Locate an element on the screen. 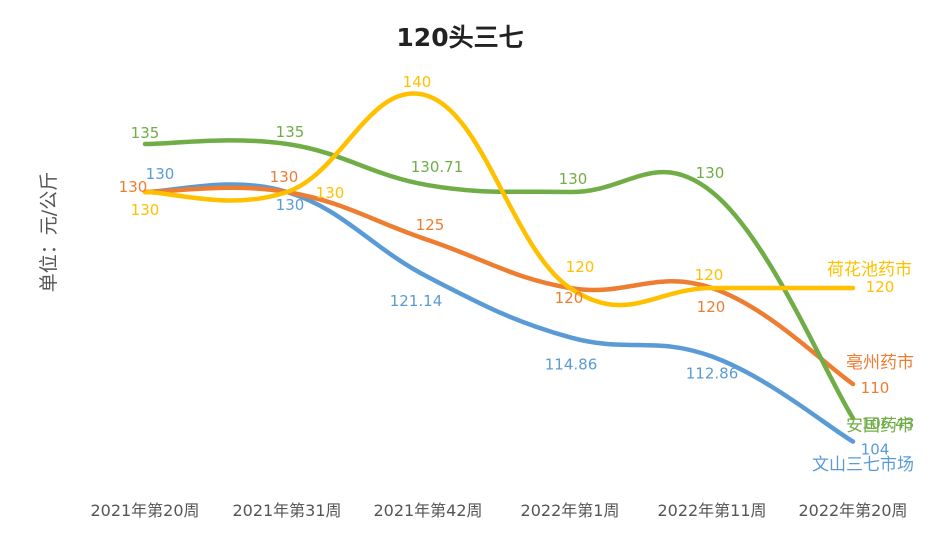 Image resolution: width=947 pixels, height=535 pixels. data-label: 130.71 is located at coordinates (437, 167).